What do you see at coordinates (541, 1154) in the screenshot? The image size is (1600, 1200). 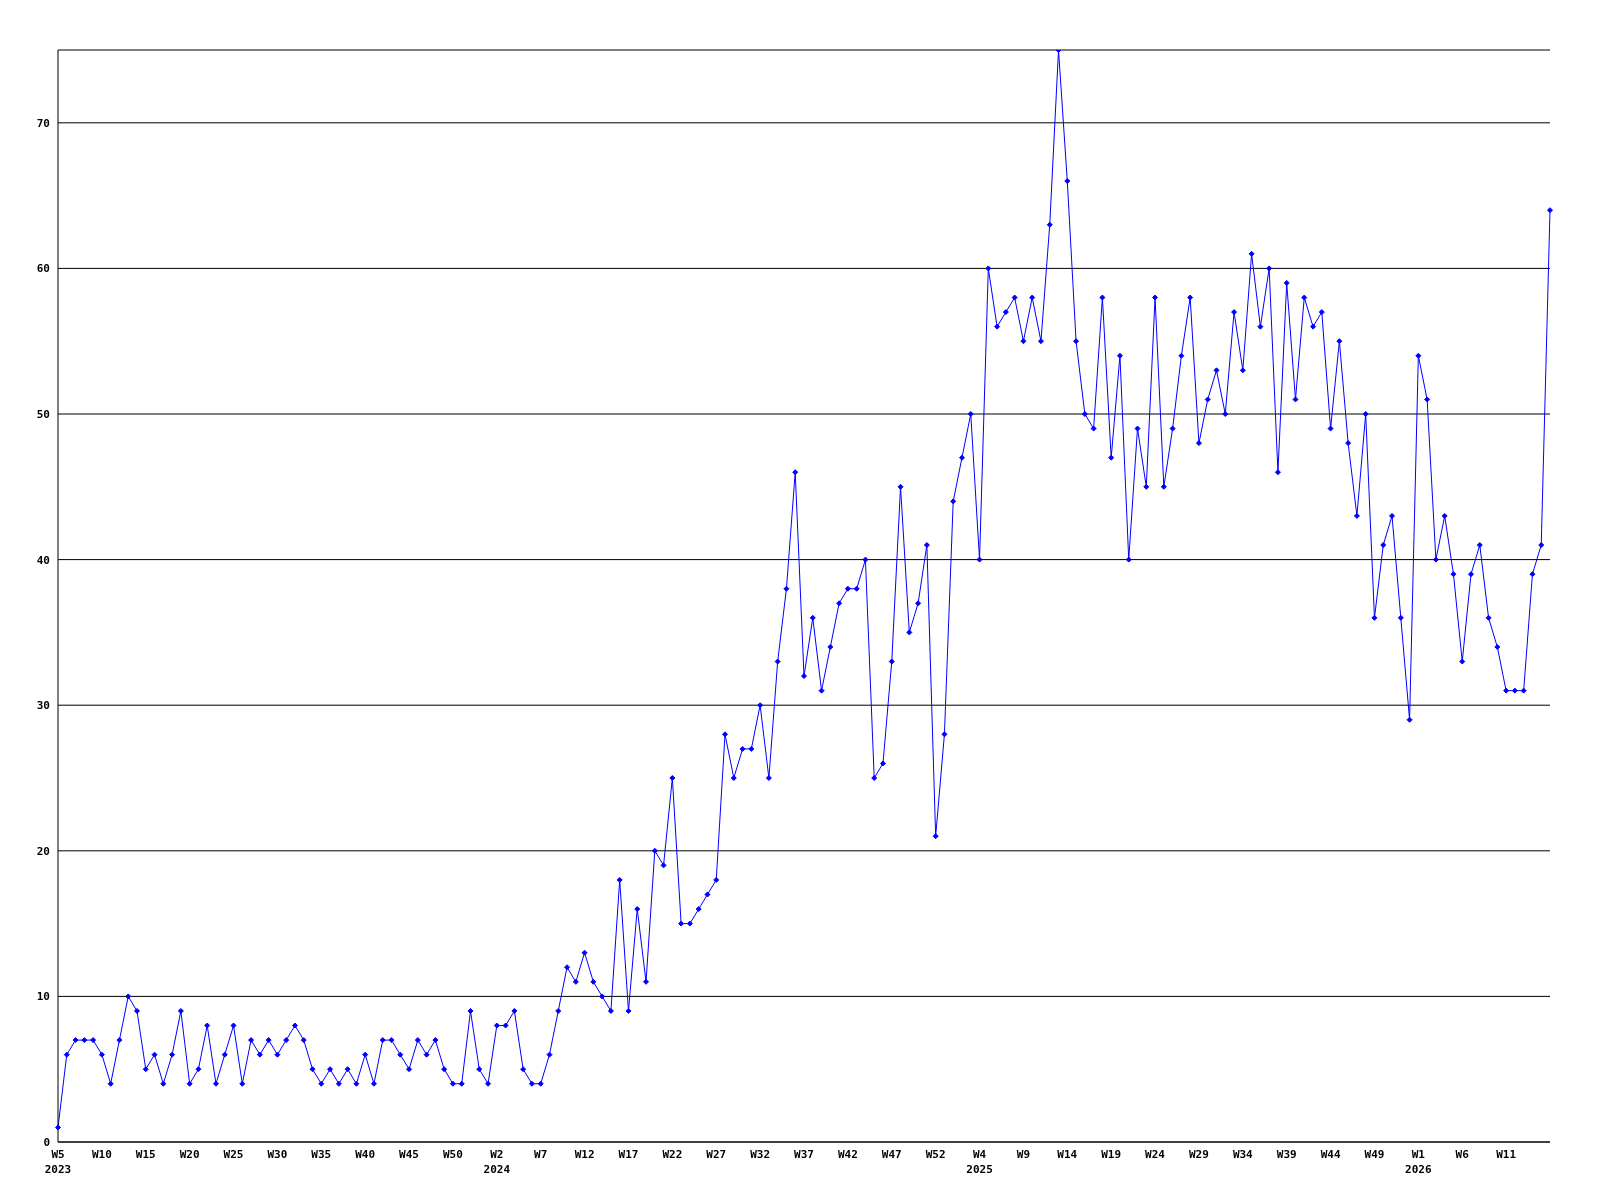 I see `x-tick-label: W7` at bounding box center [541, 1154].